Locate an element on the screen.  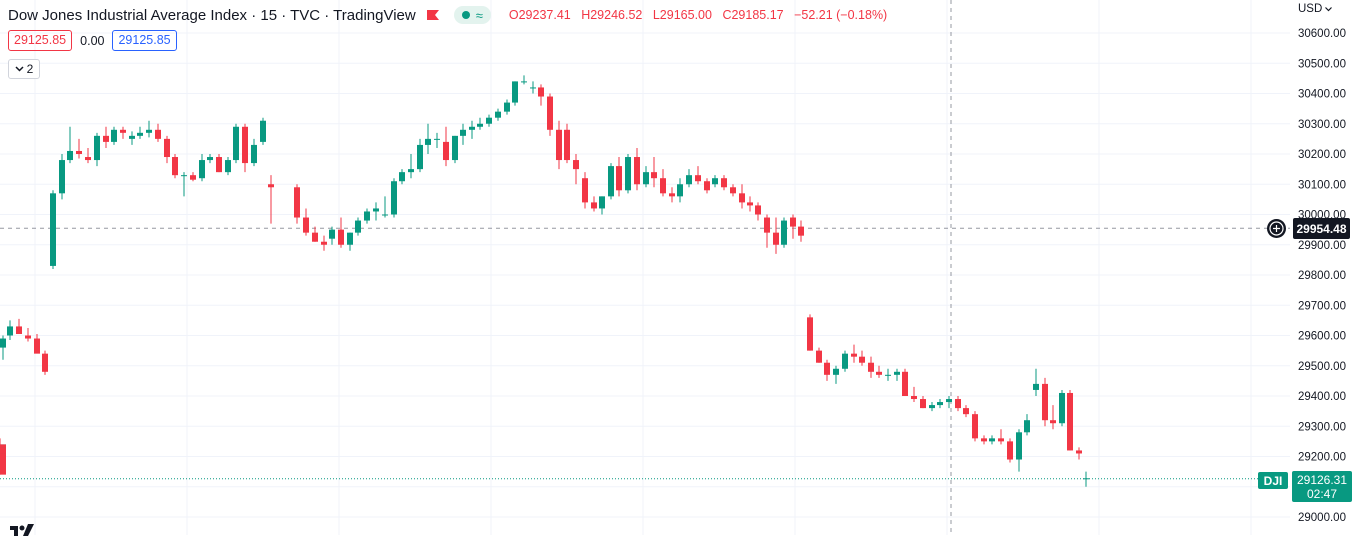
add-alert-plus-icon is located at coordinates (1276, 228).